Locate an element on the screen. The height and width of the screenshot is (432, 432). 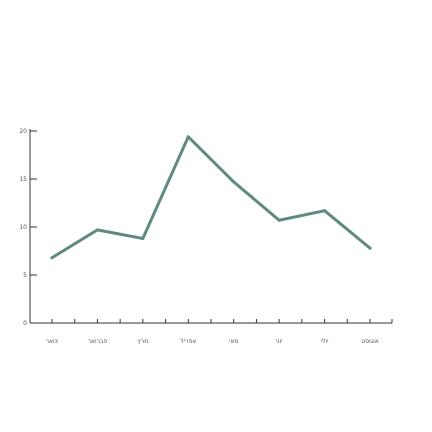
x-tick-label: מאי is located at coordinates (233, 341).